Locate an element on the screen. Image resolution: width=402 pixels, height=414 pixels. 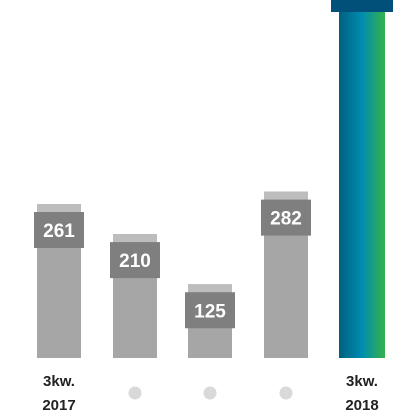
bar-highlight-cap is located at coordinates (362, 6).